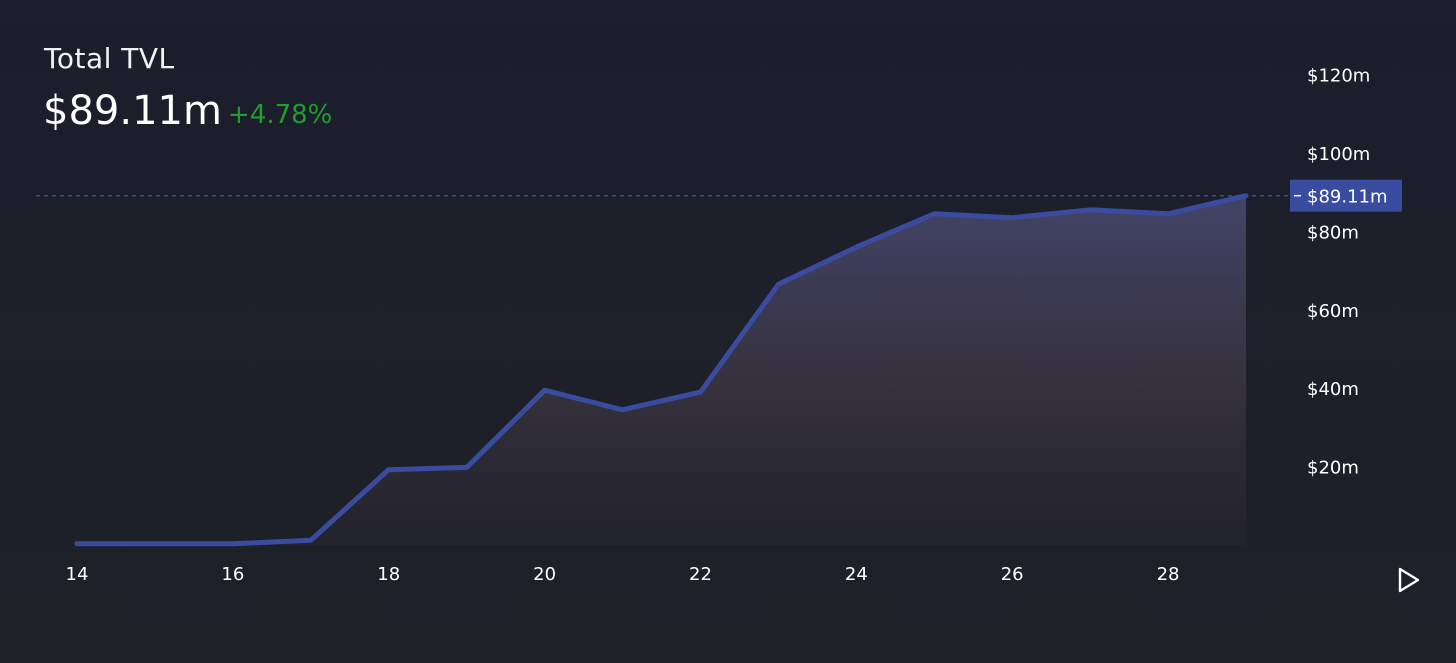  I want to click on current-value-label: $89.11m, so click(1347, 197).